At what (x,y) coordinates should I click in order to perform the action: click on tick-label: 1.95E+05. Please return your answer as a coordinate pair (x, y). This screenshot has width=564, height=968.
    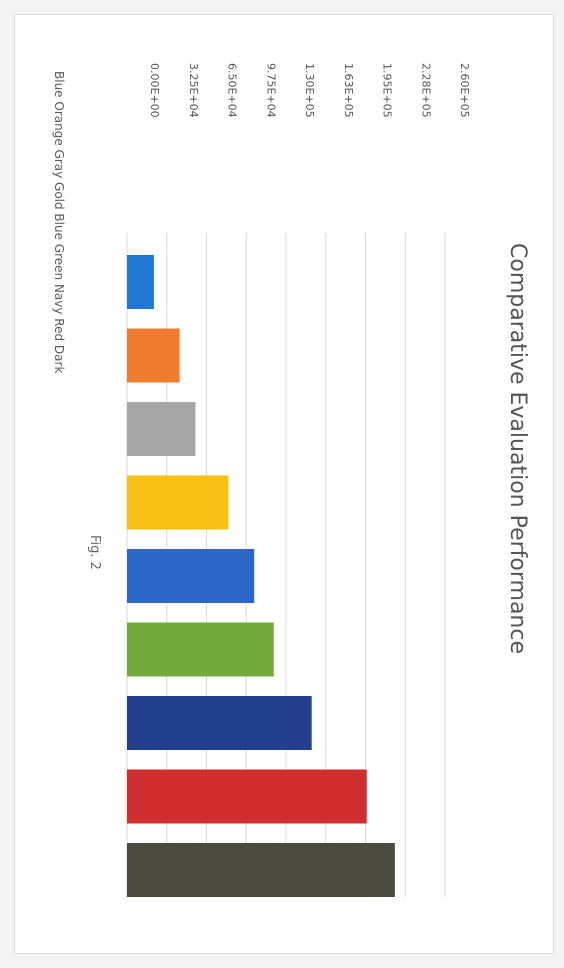
    Looking at the image, I should click on (387, 90).